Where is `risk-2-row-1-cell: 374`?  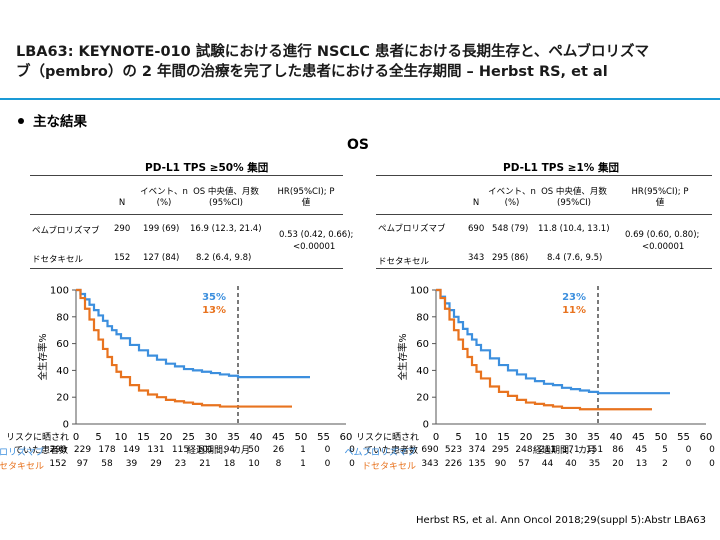 risk-2-row-1-cell: 374 is located at coordinates (477, 450).